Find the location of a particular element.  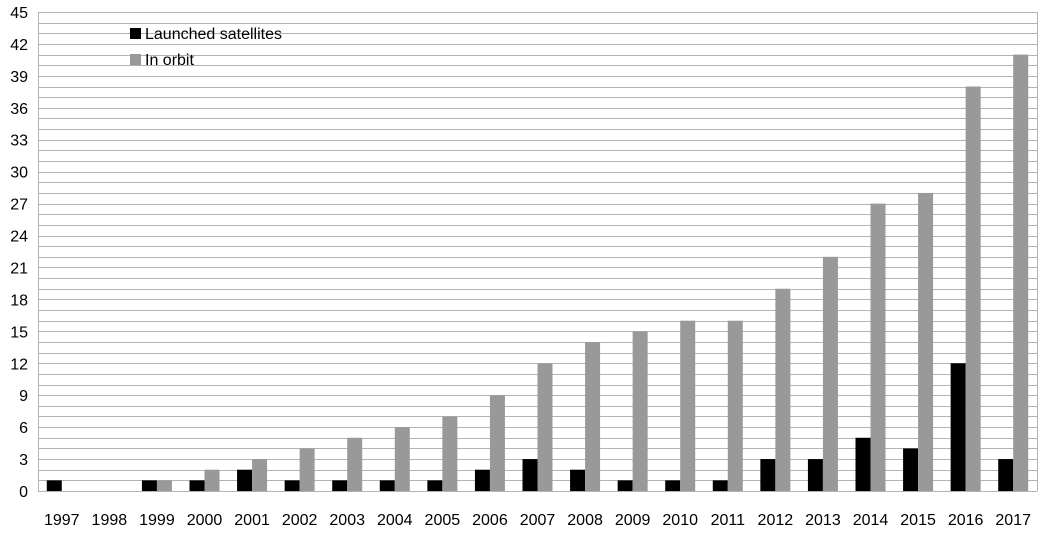

y-tick-label: 36 is located at coordinates (19, 109).